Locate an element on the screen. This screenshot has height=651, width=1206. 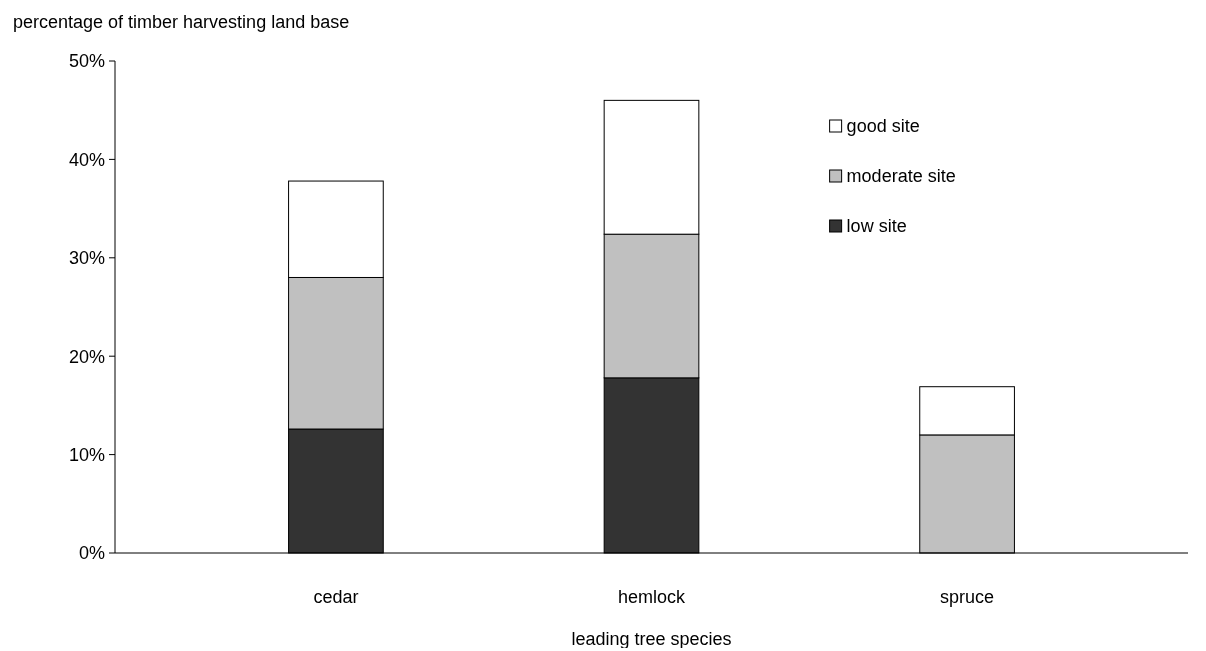
legend-label: good site is located at coordinates (883, 126).